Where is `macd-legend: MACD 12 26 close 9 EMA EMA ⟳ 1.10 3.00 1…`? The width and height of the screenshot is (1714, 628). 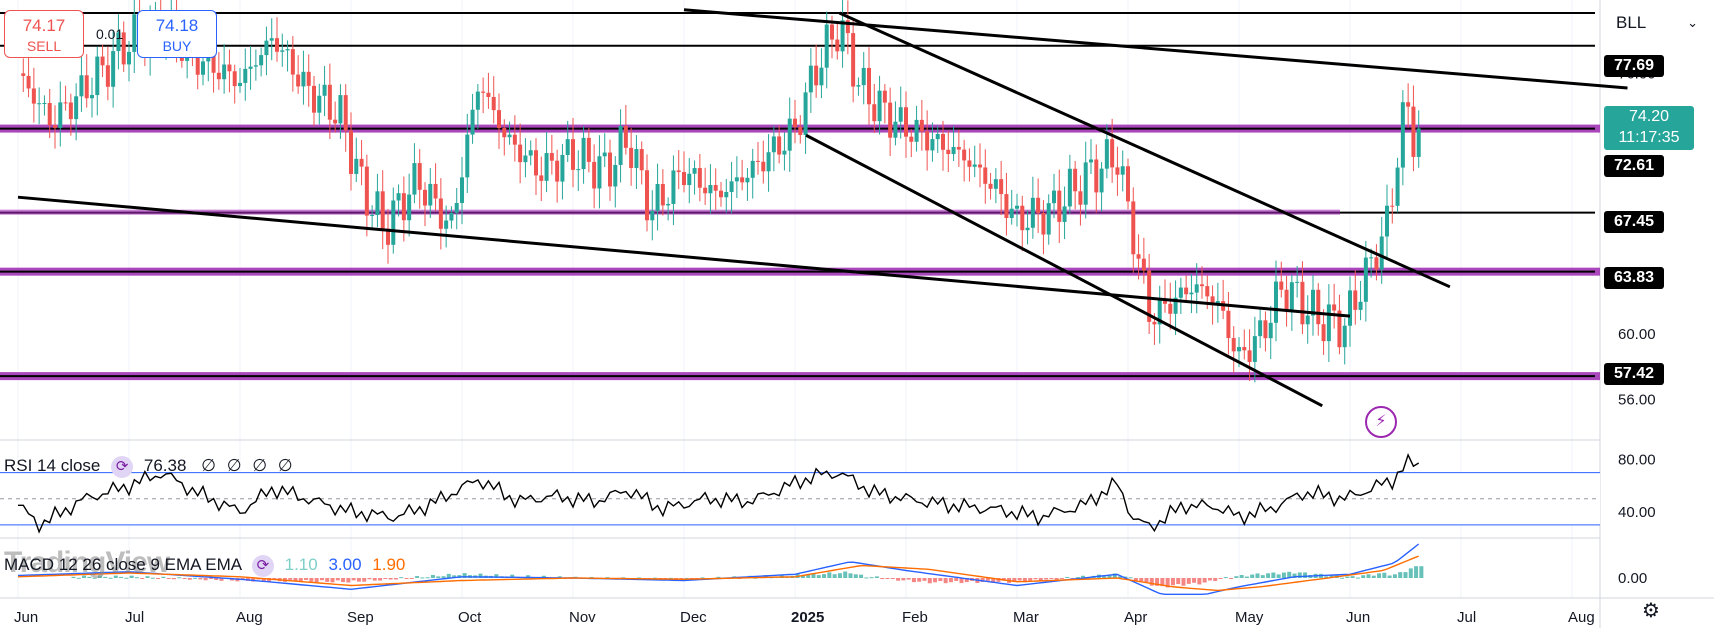 macd-legend: MACD 12 26 close 9 EMA EMA ⟳ 1.10 3.00 1… is located at coordinates (204, 566).